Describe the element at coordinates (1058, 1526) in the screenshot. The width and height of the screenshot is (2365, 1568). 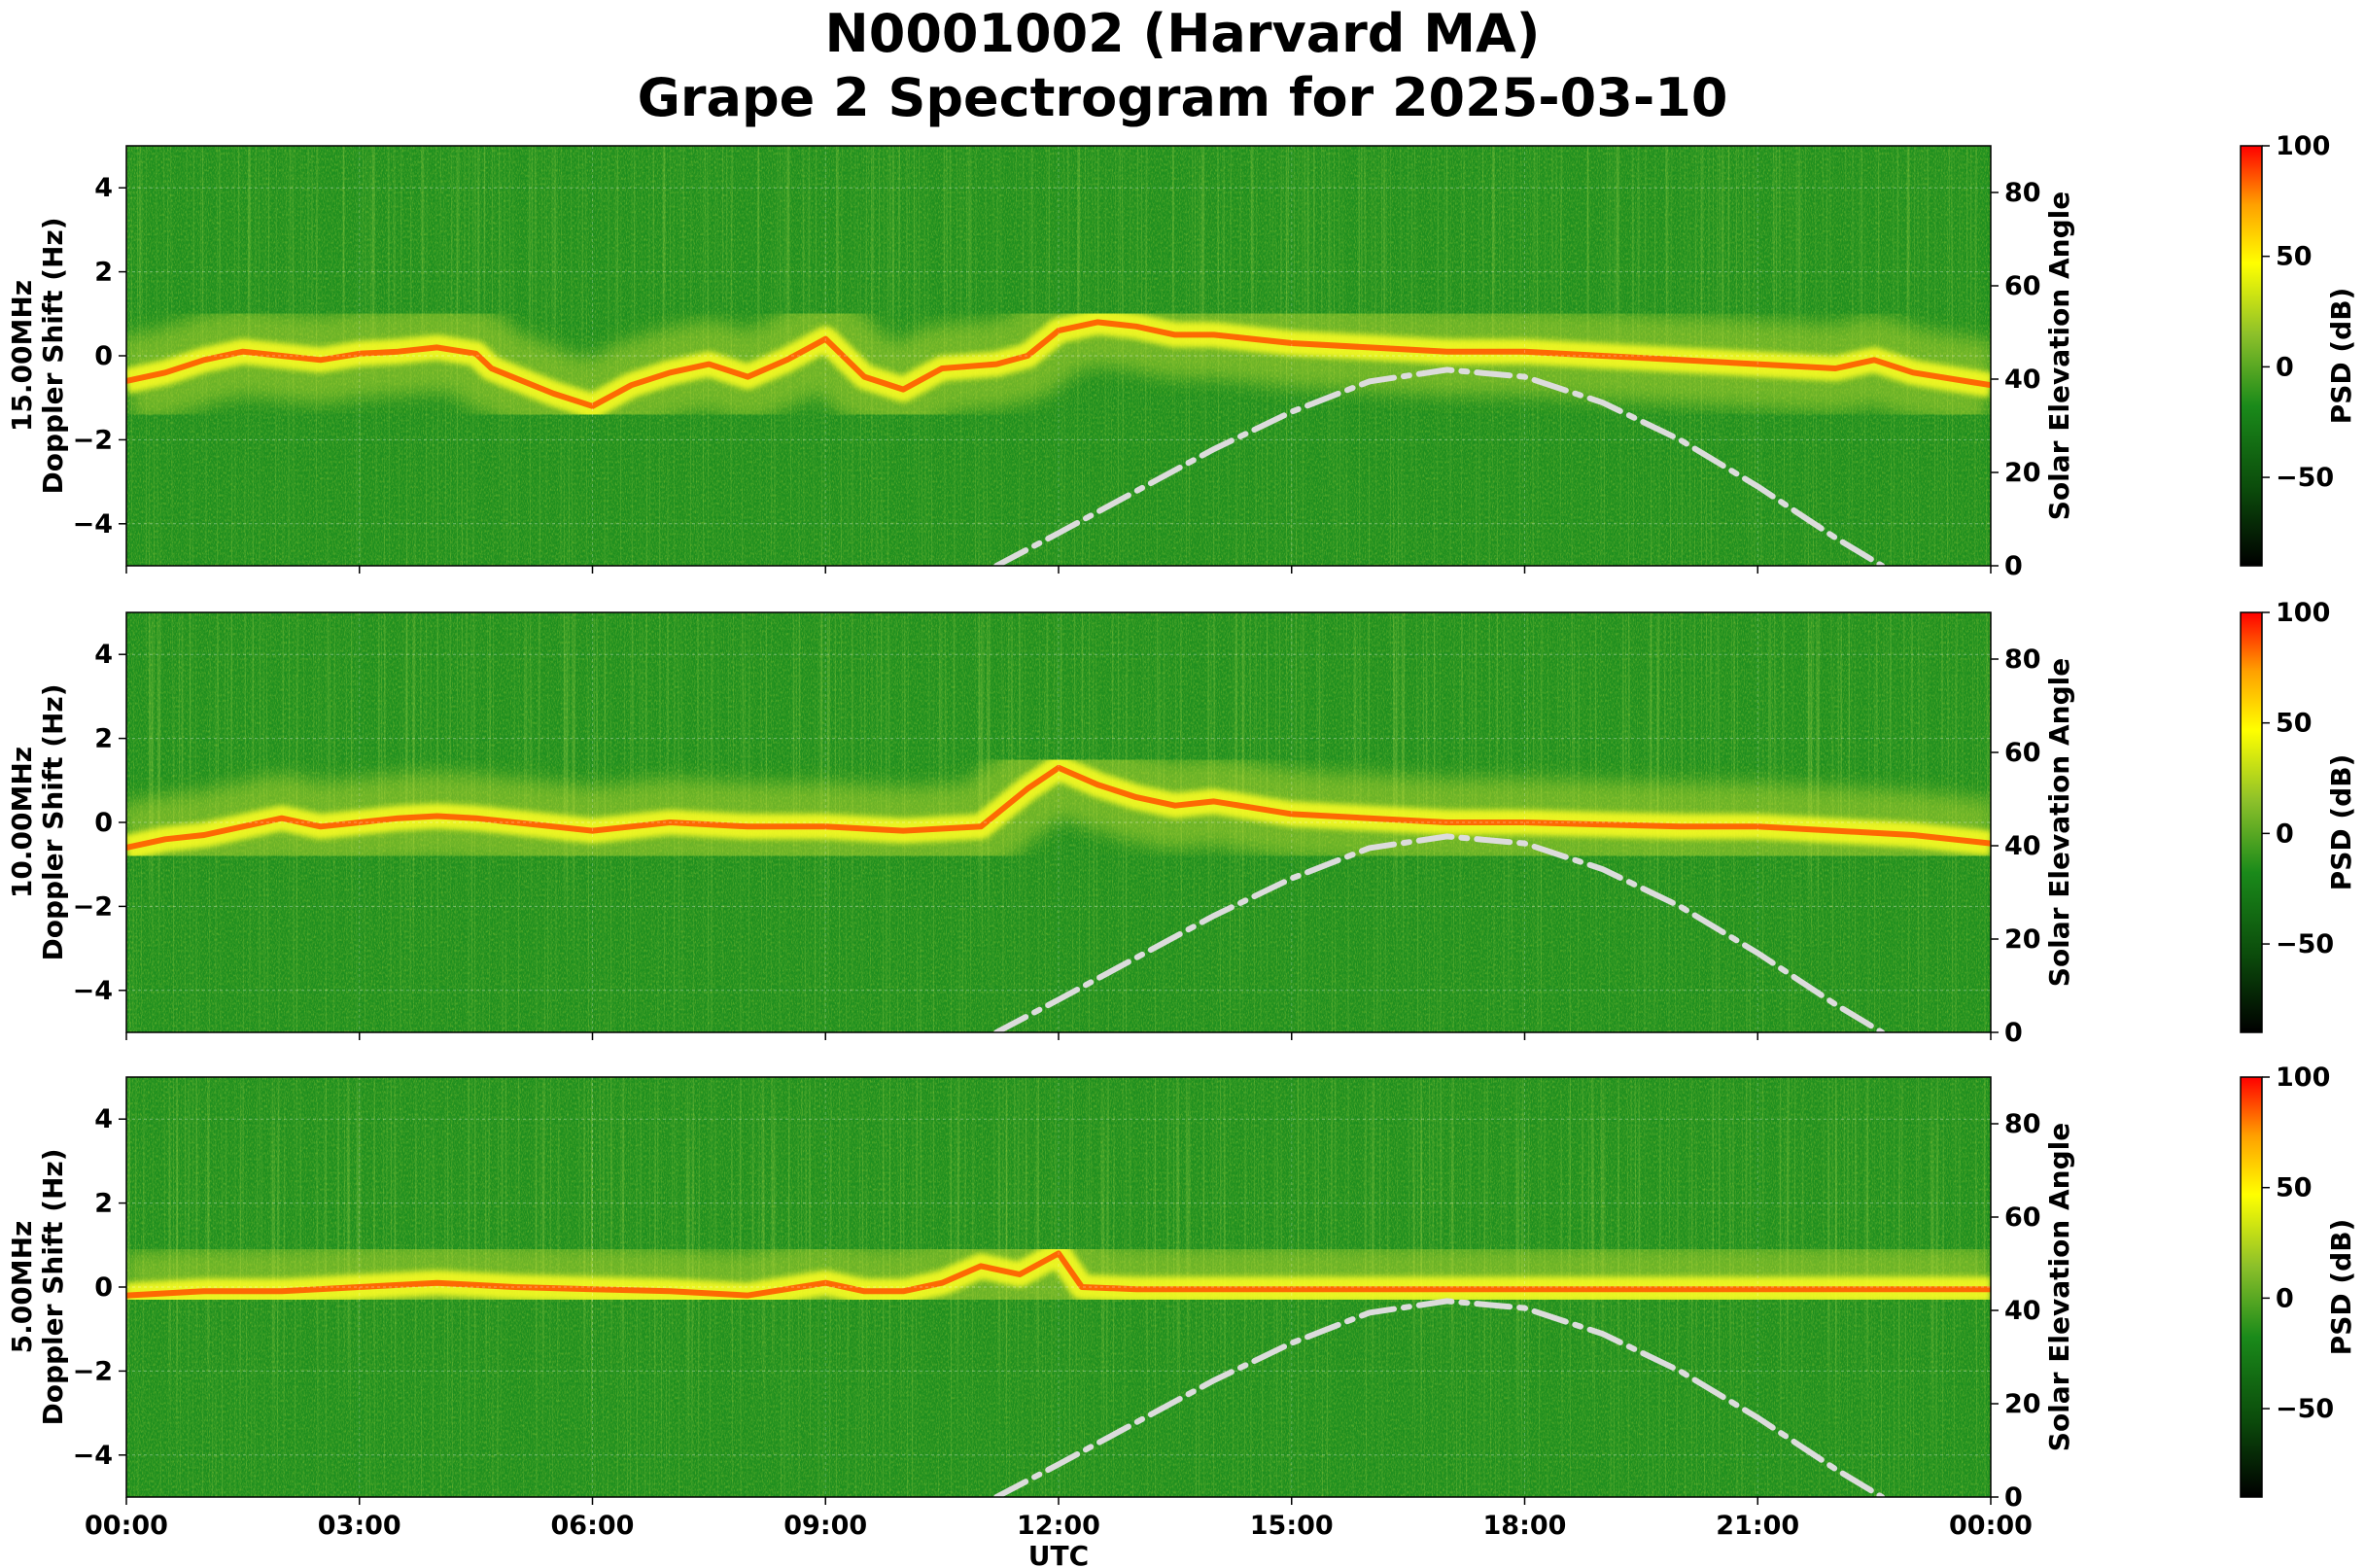
I see `x-tick-label: 12:00` at that location.